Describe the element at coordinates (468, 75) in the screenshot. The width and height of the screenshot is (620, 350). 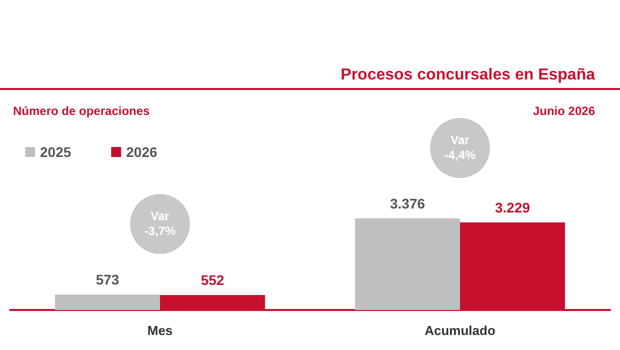
I see `chart-title: Procesos concursales en España` at that location.